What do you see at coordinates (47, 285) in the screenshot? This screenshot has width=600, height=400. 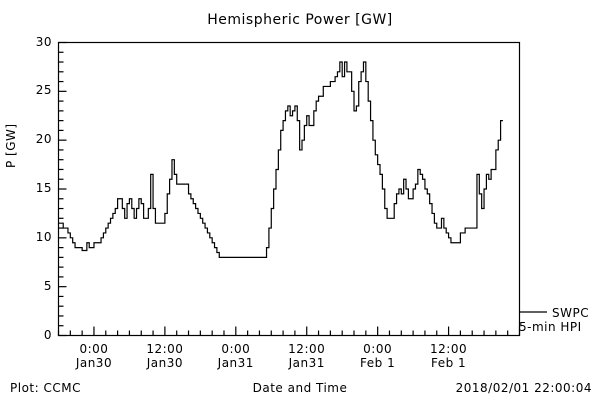 I see `y-tick-label: 5` at bounding box center [47, 285].